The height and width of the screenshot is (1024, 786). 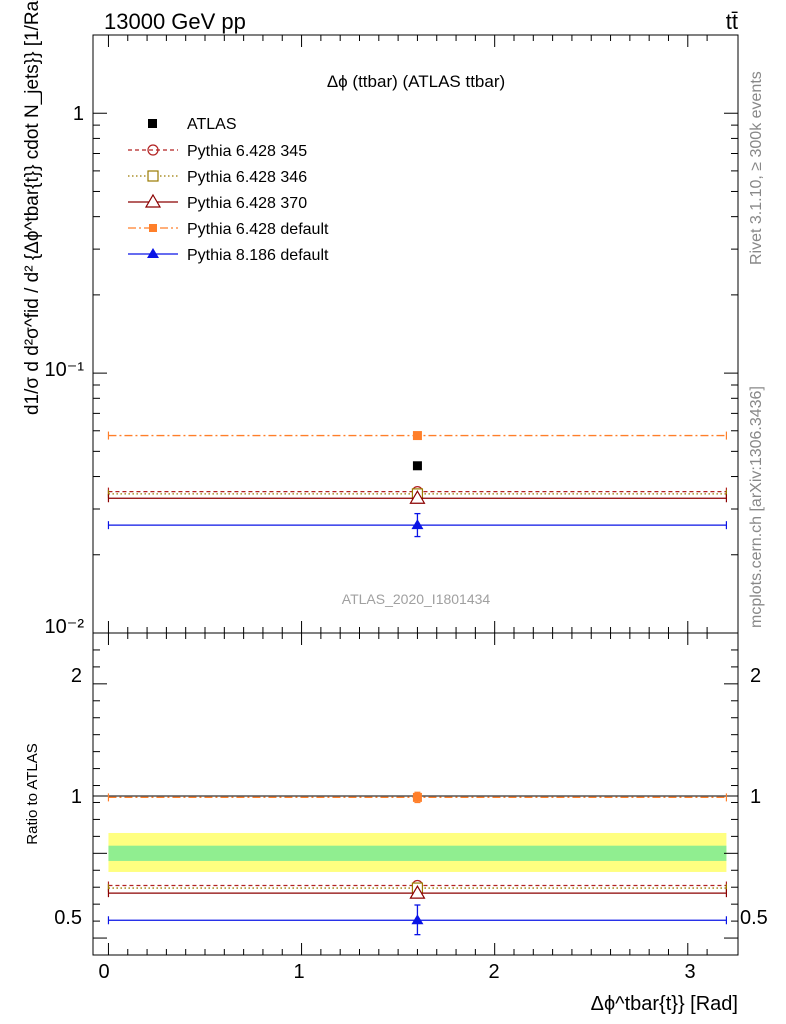 What do you see at coordinates (689, 972) in the screenshot?
I see `x-tick-label-3: 3` at bounding box center [689, 972].